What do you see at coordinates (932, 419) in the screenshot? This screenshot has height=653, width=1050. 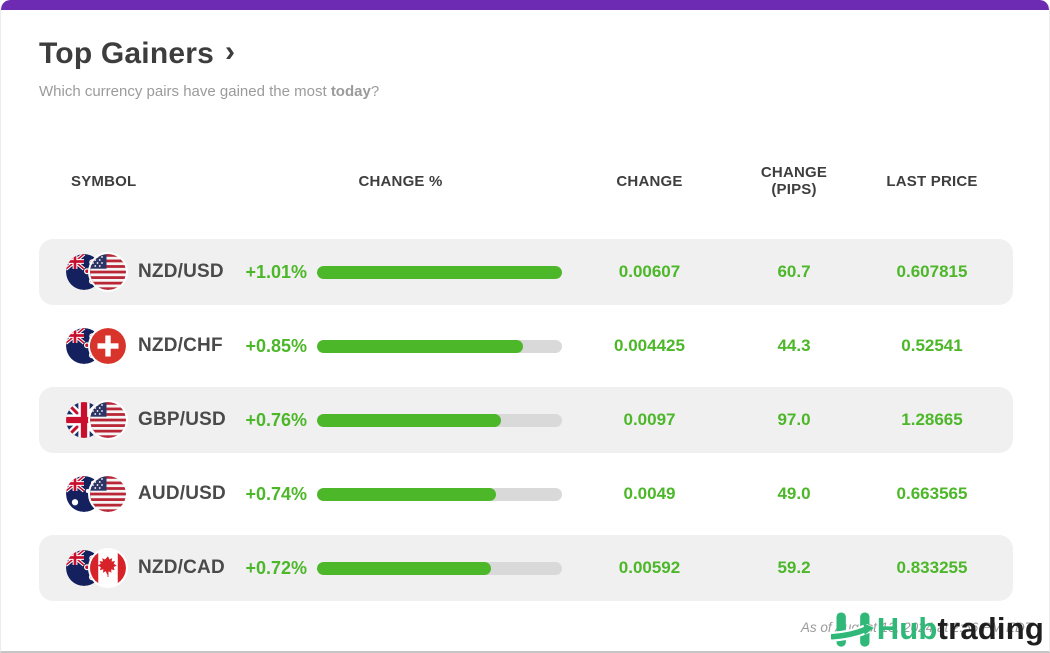 I see `last-price-value: 1.28665` at bounding box center [932, 419].